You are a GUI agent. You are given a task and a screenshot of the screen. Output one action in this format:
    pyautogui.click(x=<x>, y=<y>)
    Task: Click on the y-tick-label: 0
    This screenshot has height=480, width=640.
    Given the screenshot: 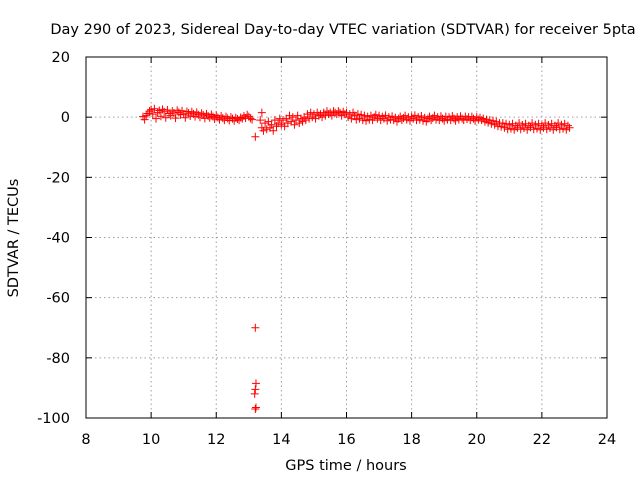 What is the action you would take?
    pyautogui.click(x=65, y=118)
    